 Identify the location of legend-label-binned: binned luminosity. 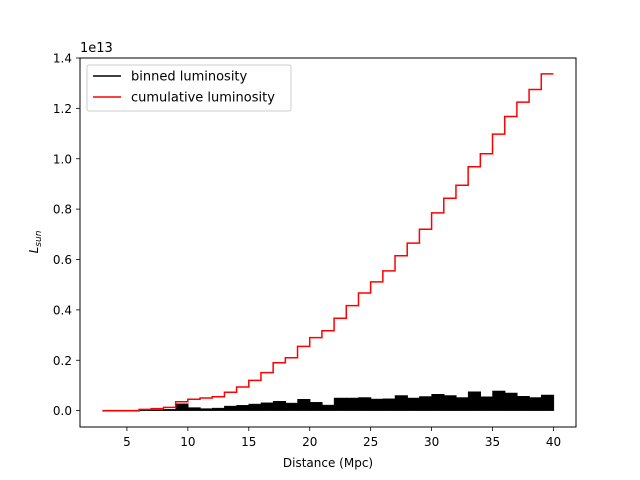
(189, 77).